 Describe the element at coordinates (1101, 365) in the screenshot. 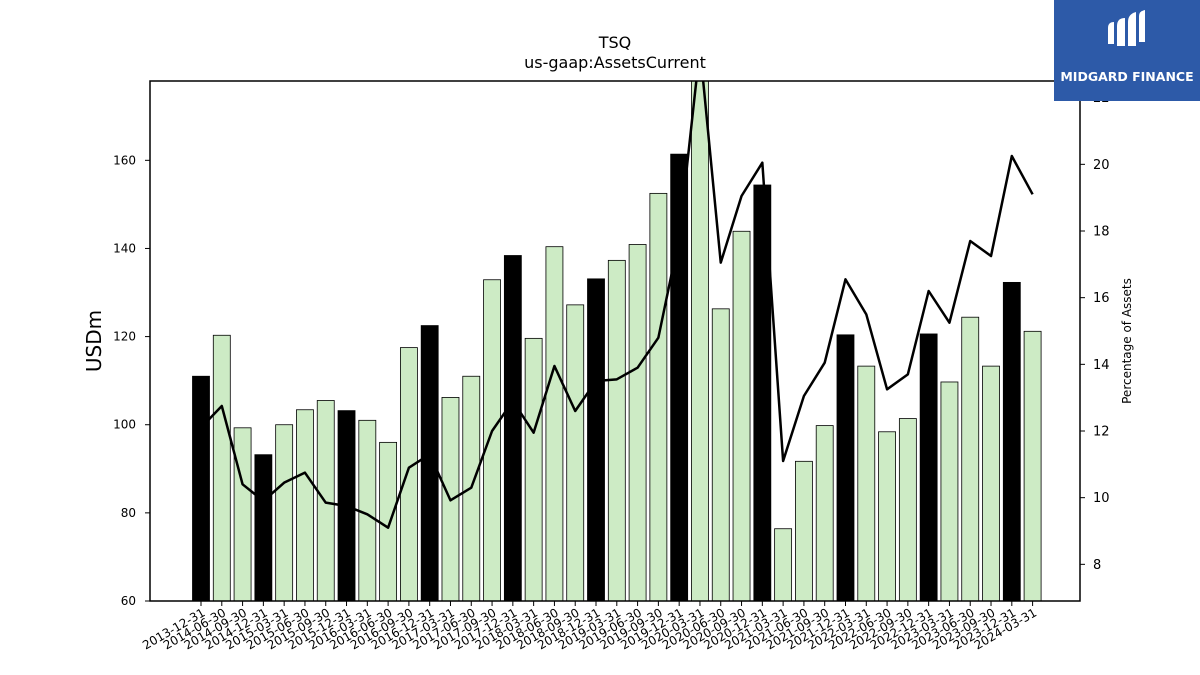

I see `y2-tick-label: 14` at that location.